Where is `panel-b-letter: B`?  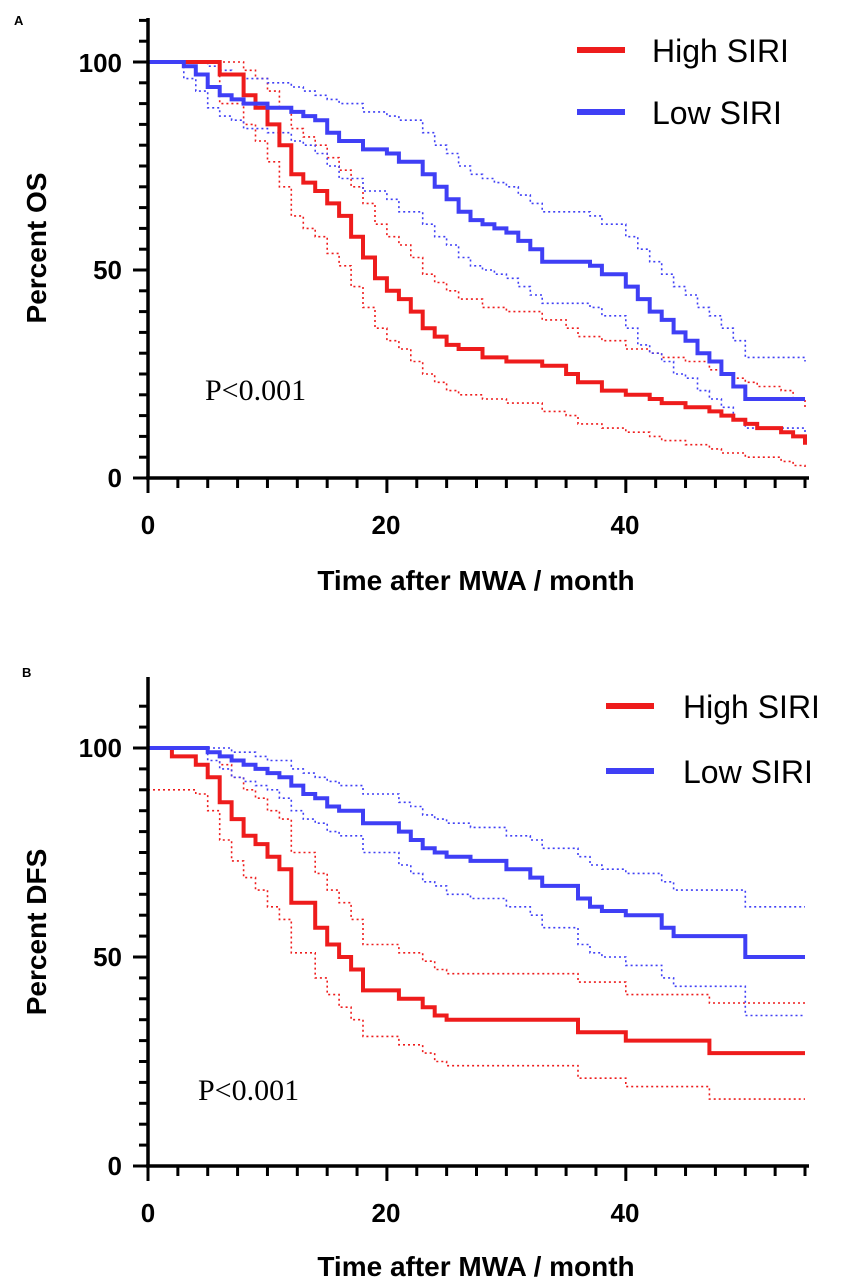
panel-b-letter: B is located at coordinates (26, 672).